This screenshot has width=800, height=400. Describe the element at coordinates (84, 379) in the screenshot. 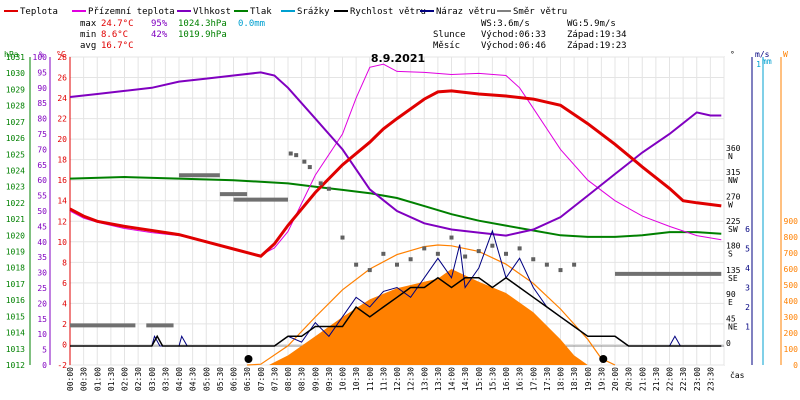

I see `time-tick-label: 00:30` at that location.